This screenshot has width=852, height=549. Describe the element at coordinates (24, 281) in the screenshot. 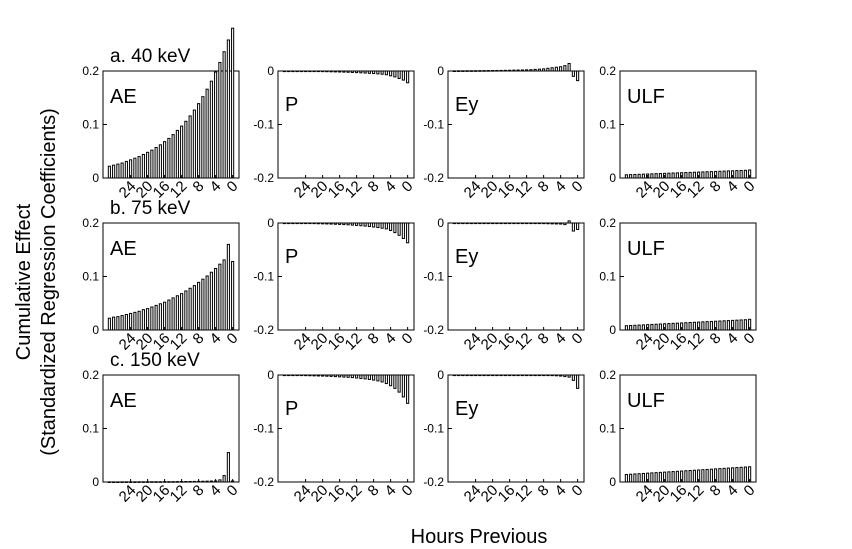

I see `y-axis-label-line1: Cumulative Effect` at that location.